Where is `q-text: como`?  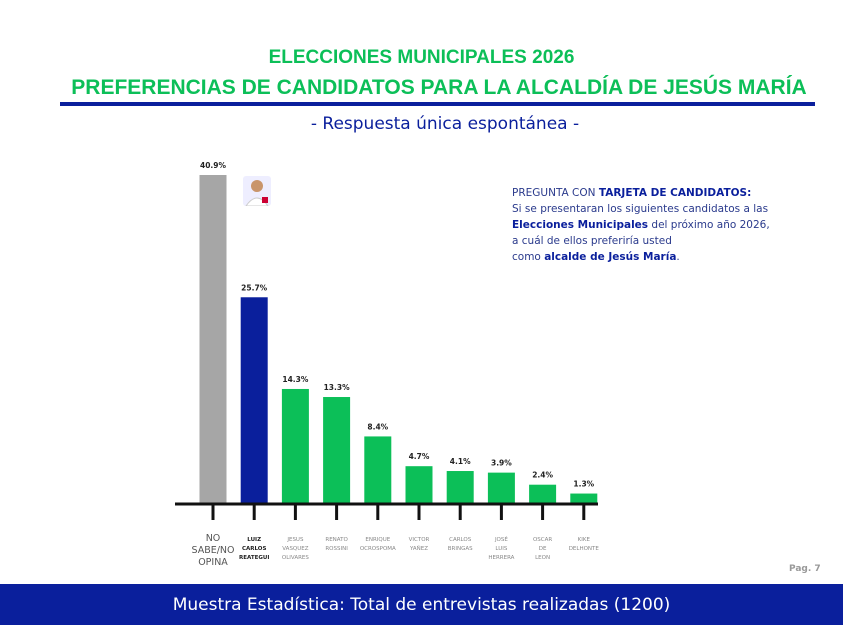
q-text: como is located at coordinates (528, 257).